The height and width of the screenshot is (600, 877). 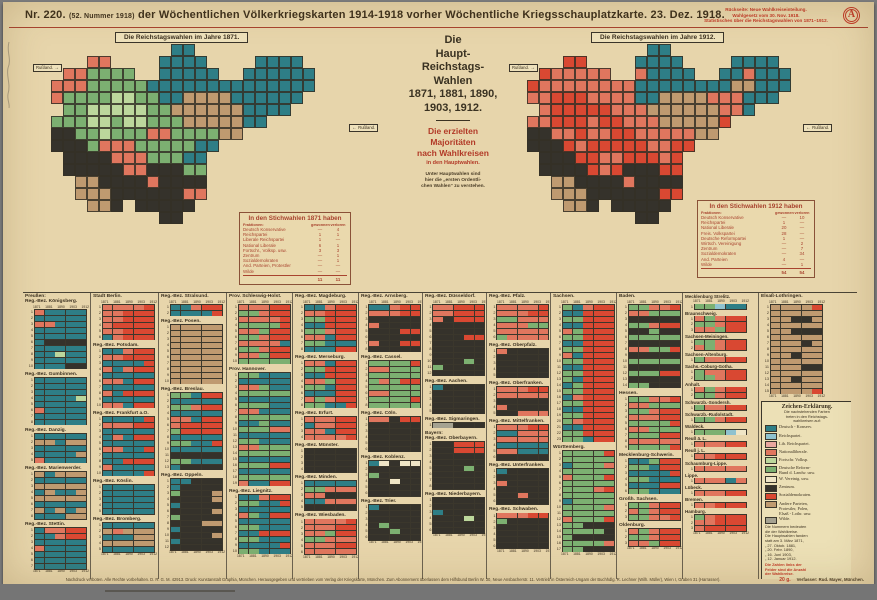 I want to click on lost-value: 1, so click(x=338, y=256).